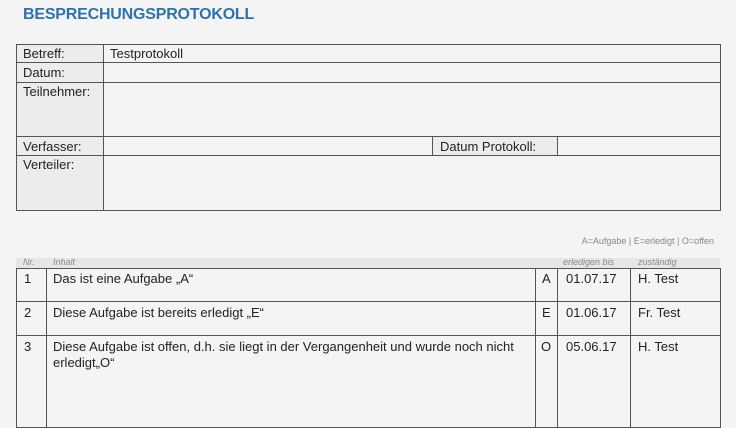 This screenshot has width=736, height=428. Describe the element at coordinates (546, 278) in the screenshot. I see `row-status: A` at that location.